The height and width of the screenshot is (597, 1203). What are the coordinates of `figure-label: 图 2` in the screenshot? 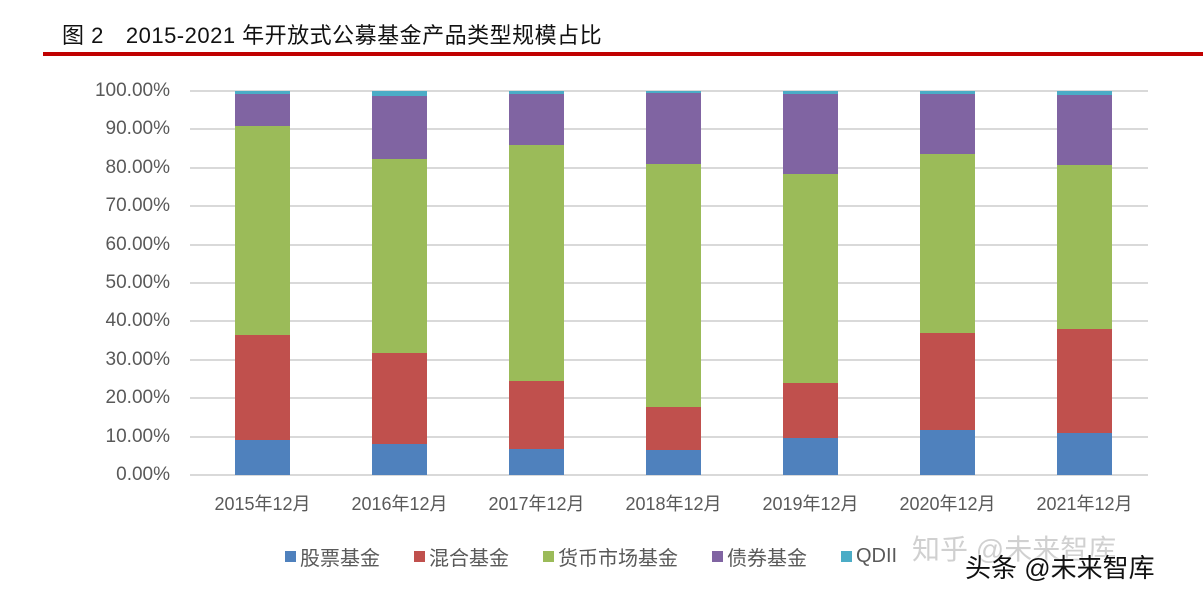 It's located at (83, 35).